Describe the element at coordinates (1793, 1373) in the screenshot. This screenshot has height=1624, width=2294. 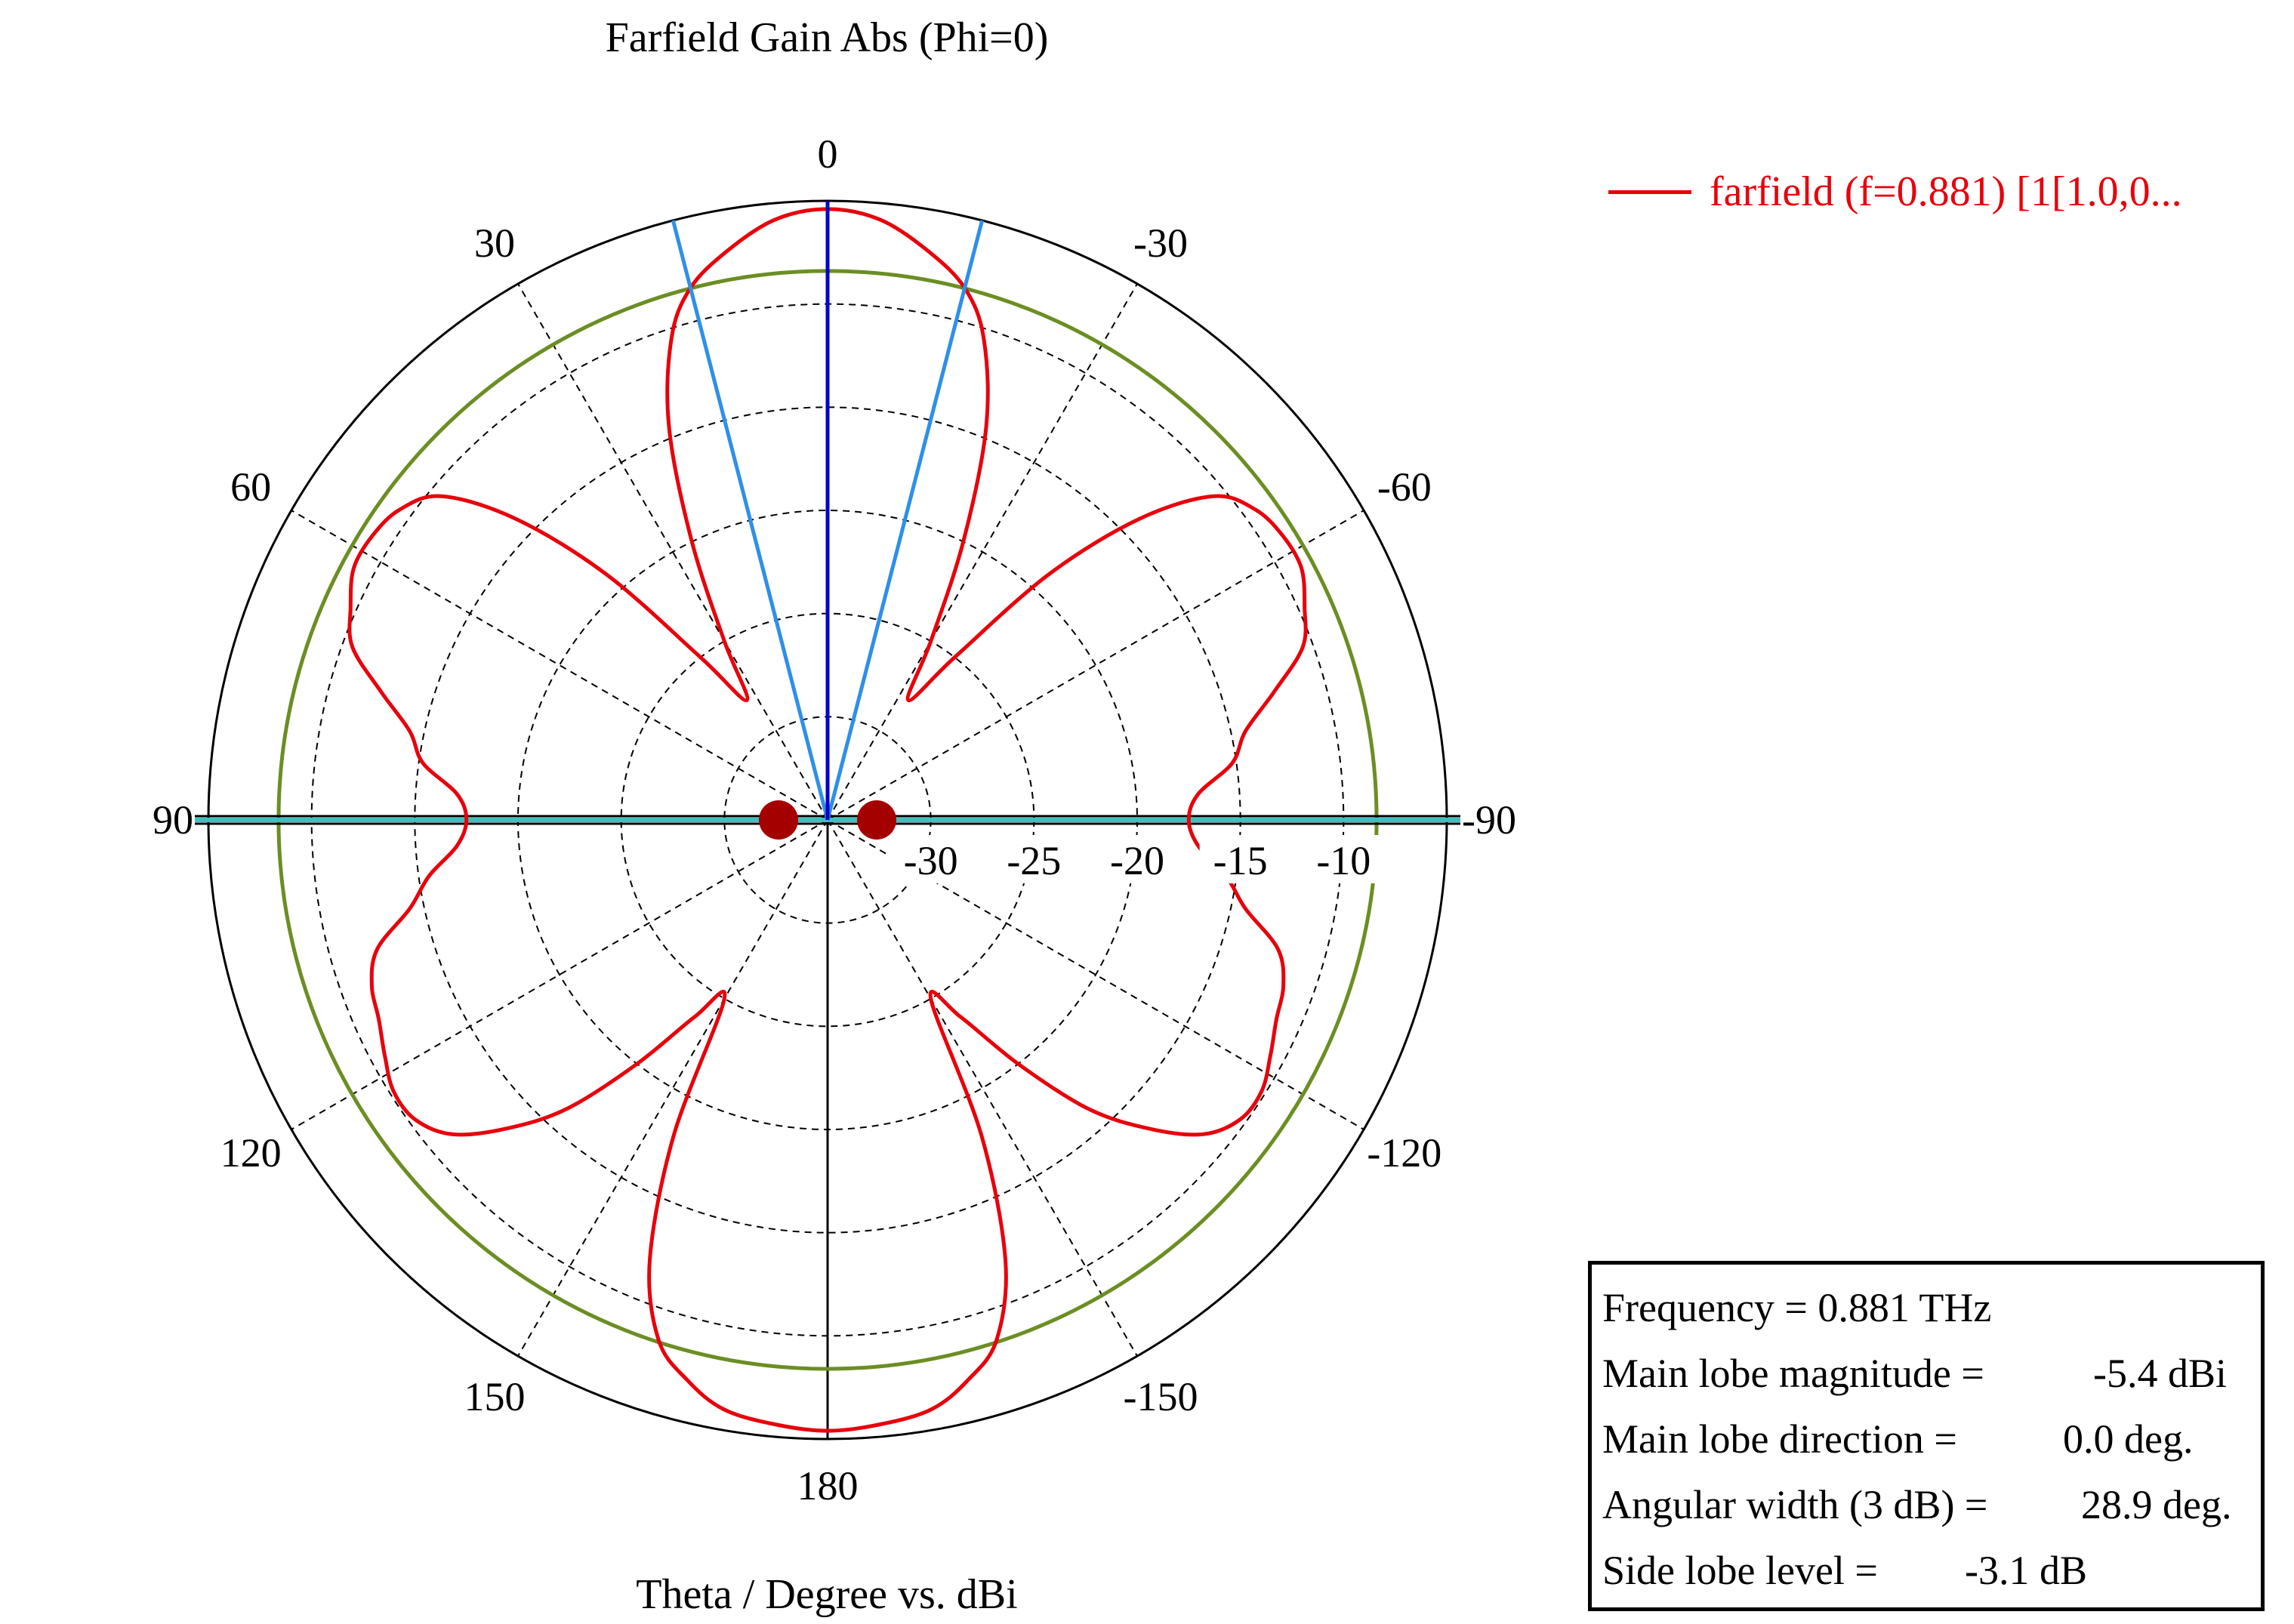
I see `info-label: Main lobe magnitude =` at that location.